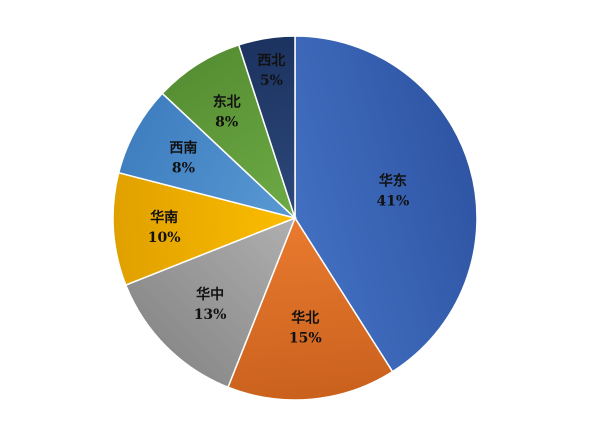 This screenshot has width=597, height=422. I want to click on slice-percent-label: 5%, so click(271, 81).